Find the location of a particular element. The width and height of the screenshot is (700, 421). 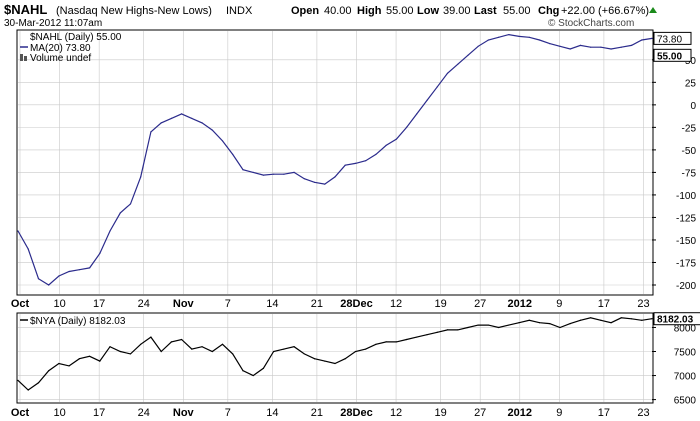

y-tick-label: -25 is located at coordinates (689, 128).